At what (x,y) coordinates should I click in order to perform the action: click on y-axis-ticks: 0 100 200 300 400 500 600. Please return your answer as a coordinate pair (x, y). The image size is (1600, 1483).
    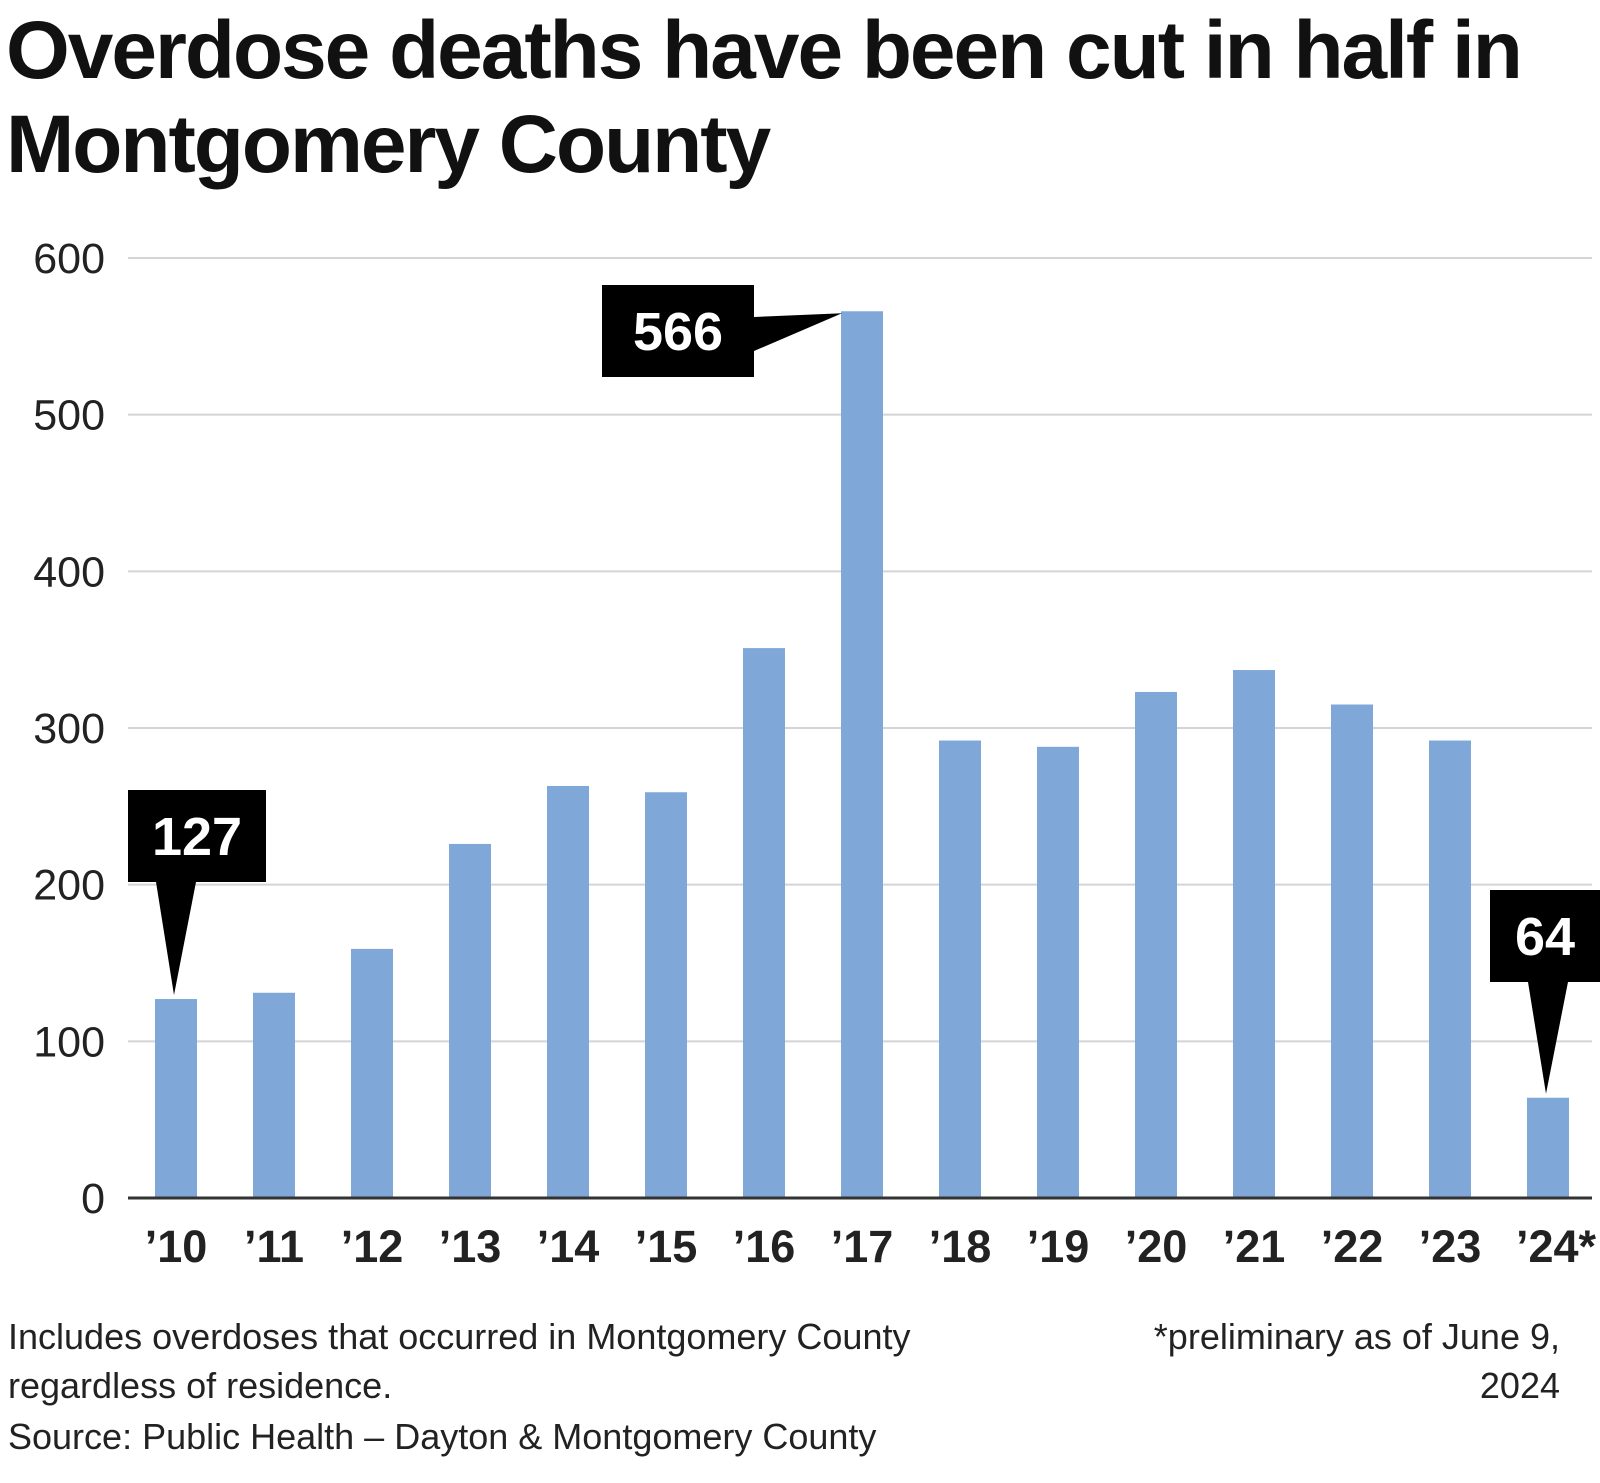
    Looking at the image, I should click on (69, 729).